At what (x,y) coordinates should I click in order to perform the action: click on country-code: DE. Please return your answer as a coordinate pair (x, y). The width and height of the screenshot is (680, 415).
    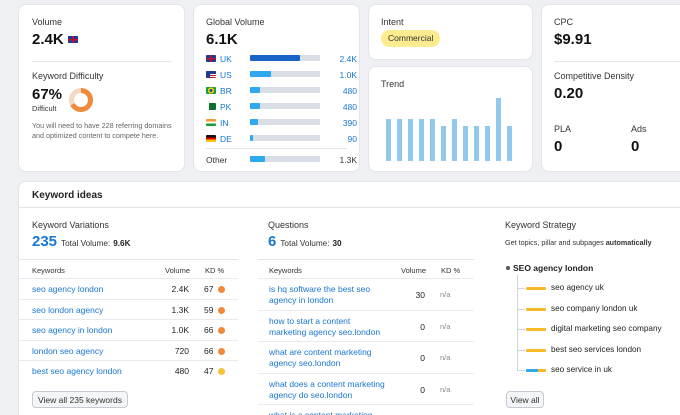
    Looking at the image, I should click on (226, 138).